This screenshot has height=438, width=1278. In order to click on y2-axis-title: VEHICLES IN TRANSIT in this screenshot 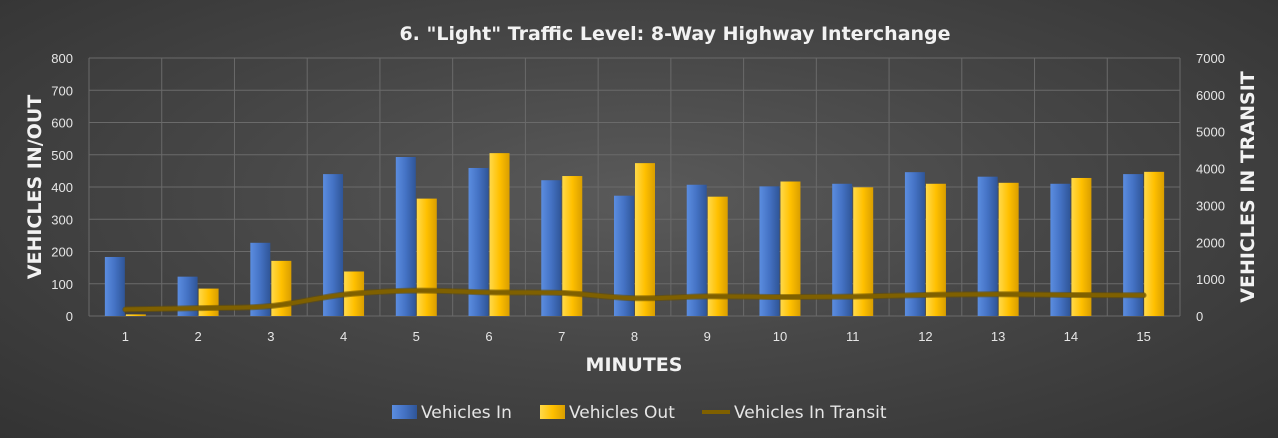, I will do `click(1248, 187)`.